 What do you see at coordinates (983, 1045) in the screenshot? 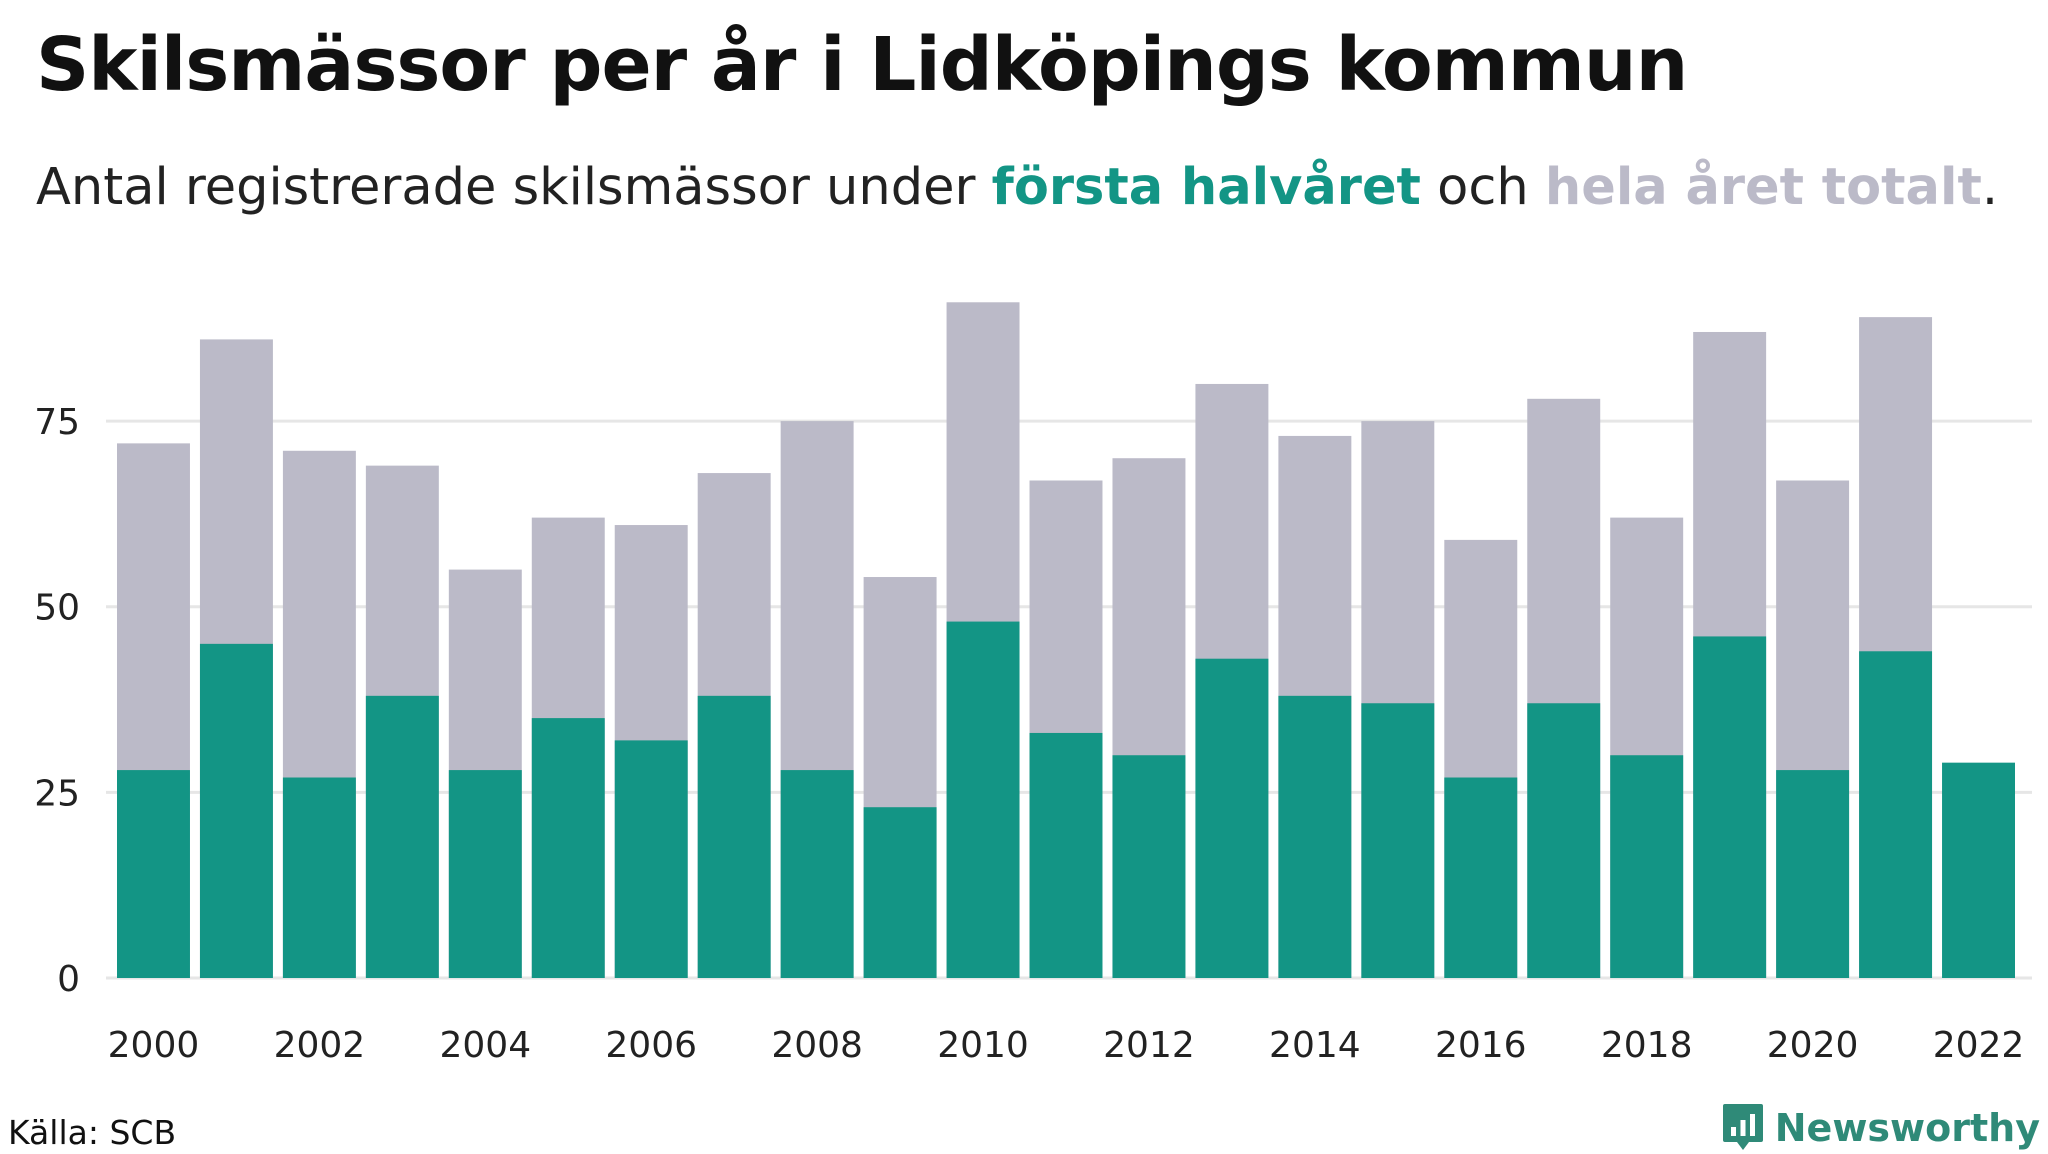
I see `x-tick-label: 2010` at bounding box center [983, 1045].